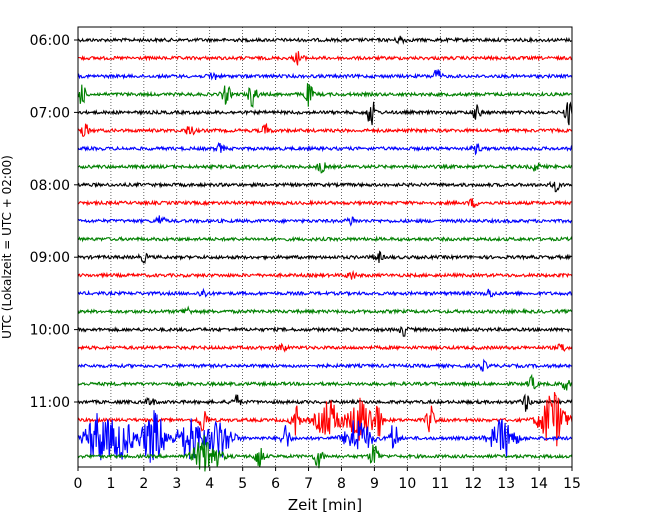 The height and width of the screenshot is (520, 650). What do you see at coordinates (78, 484) in the screenshot?
I see `x-tick-label-0: 0` at bounding box center [78, 484].